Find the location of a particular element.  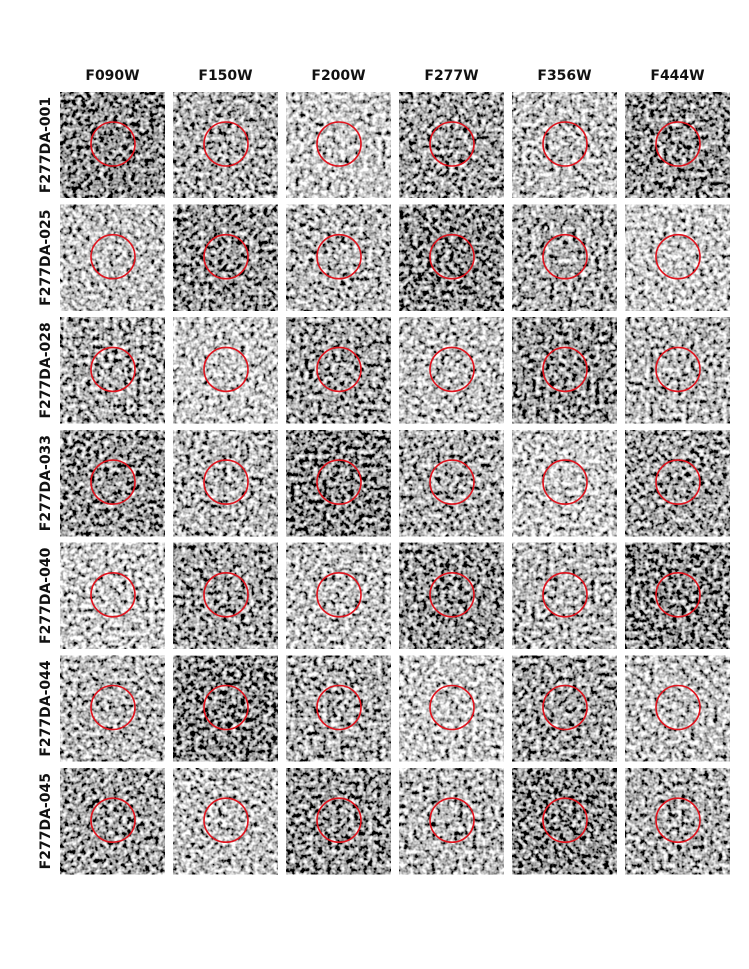

row-label: F277DA-028 is located at coordinates (46, 370).